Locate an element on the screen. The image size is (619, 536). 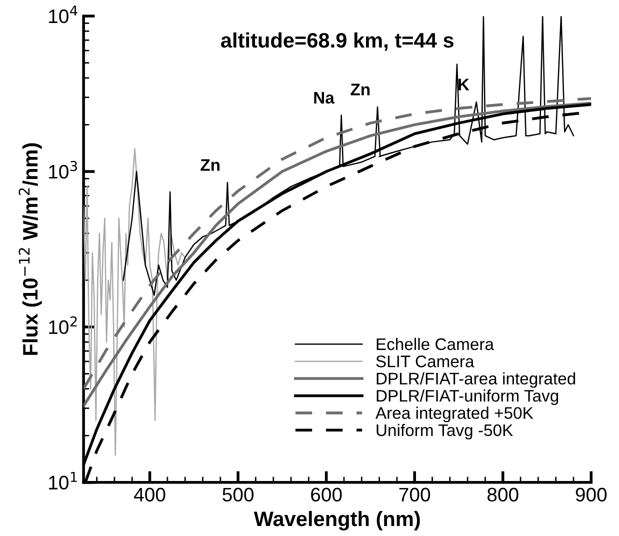
legend-label: Uniform Tavg -50K is located at coordinates (444, 432).